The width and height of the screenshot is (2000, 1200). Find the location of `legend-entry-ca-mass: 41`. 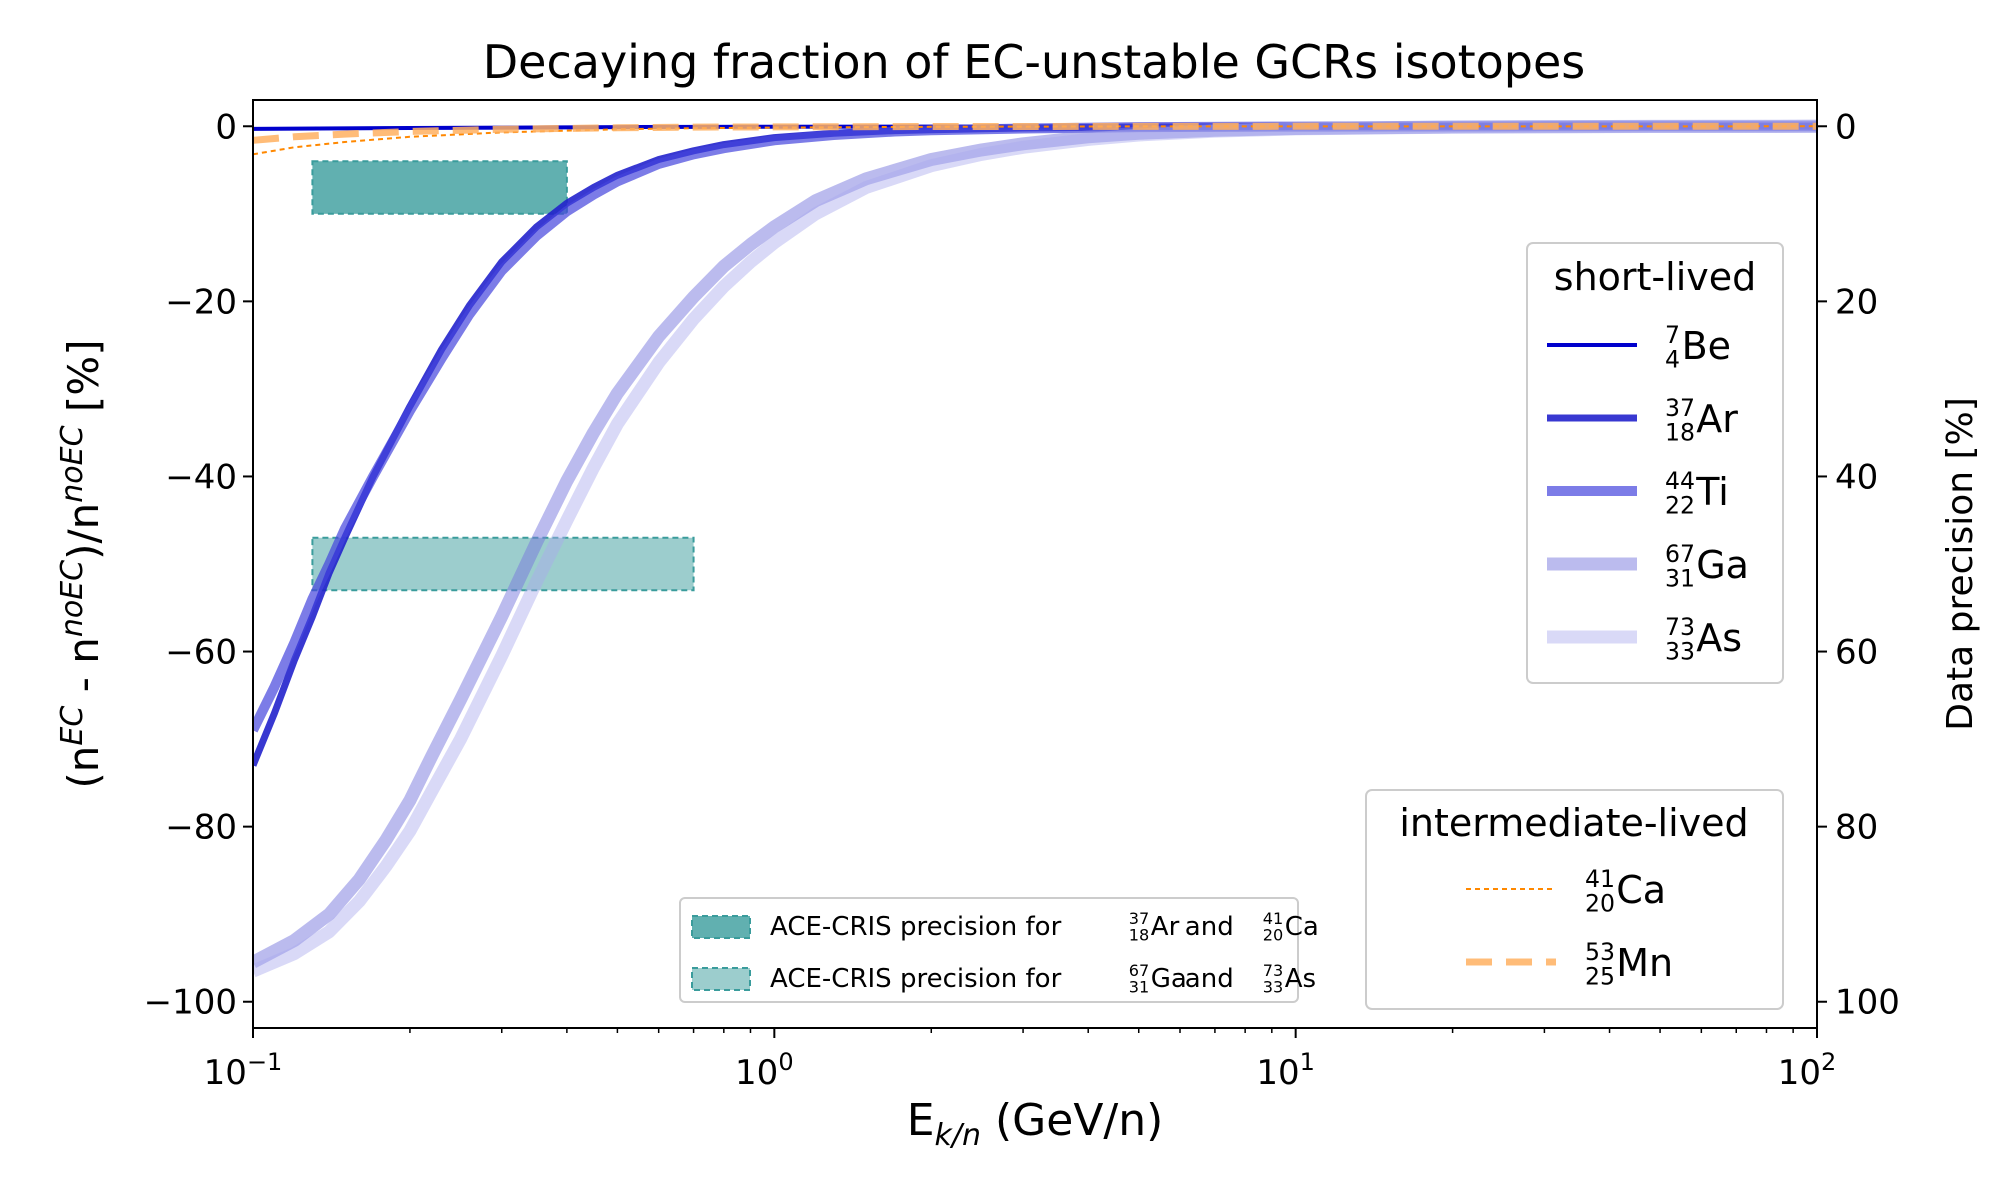

legend-entry-ca-mass: 41 is located at coordinates (1600, 879).